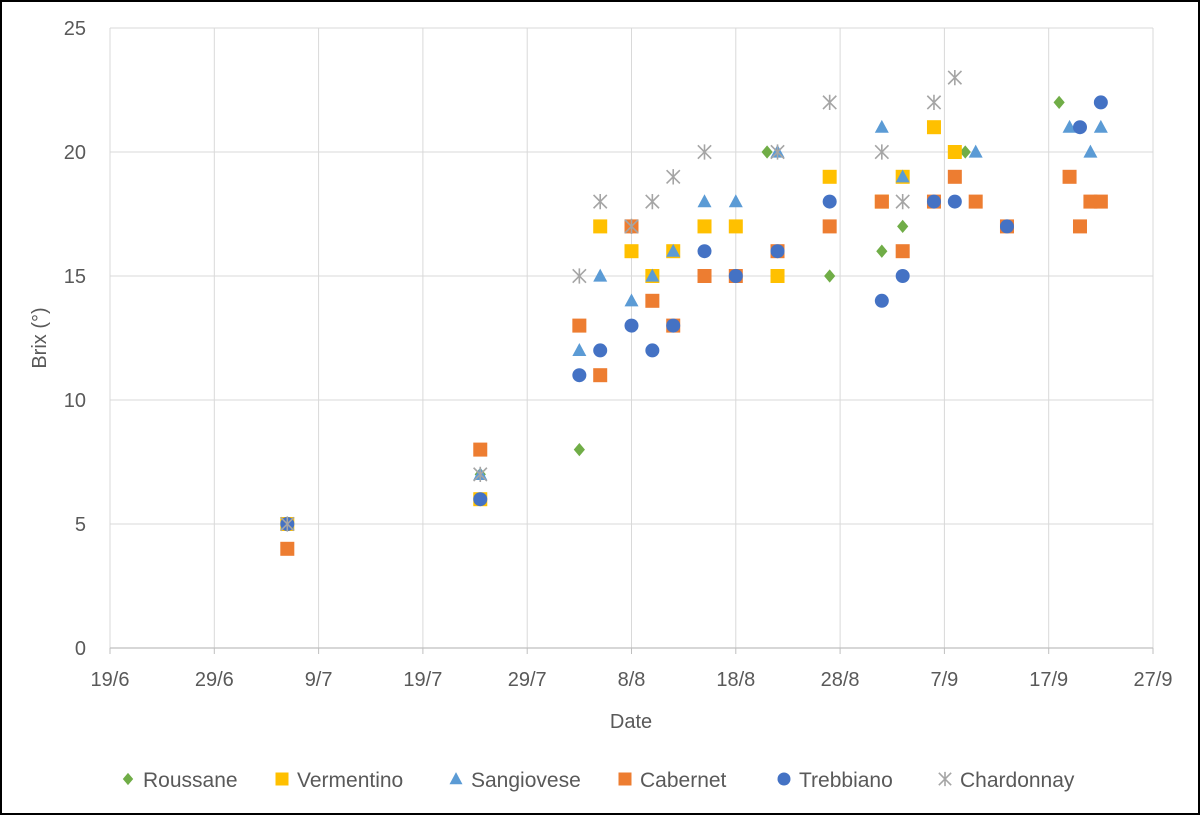 The image size is (1200, 815). Describe the element at coordinates (527, 680) in the screenshot. I see `x-tick-label: 29/7` at that location.